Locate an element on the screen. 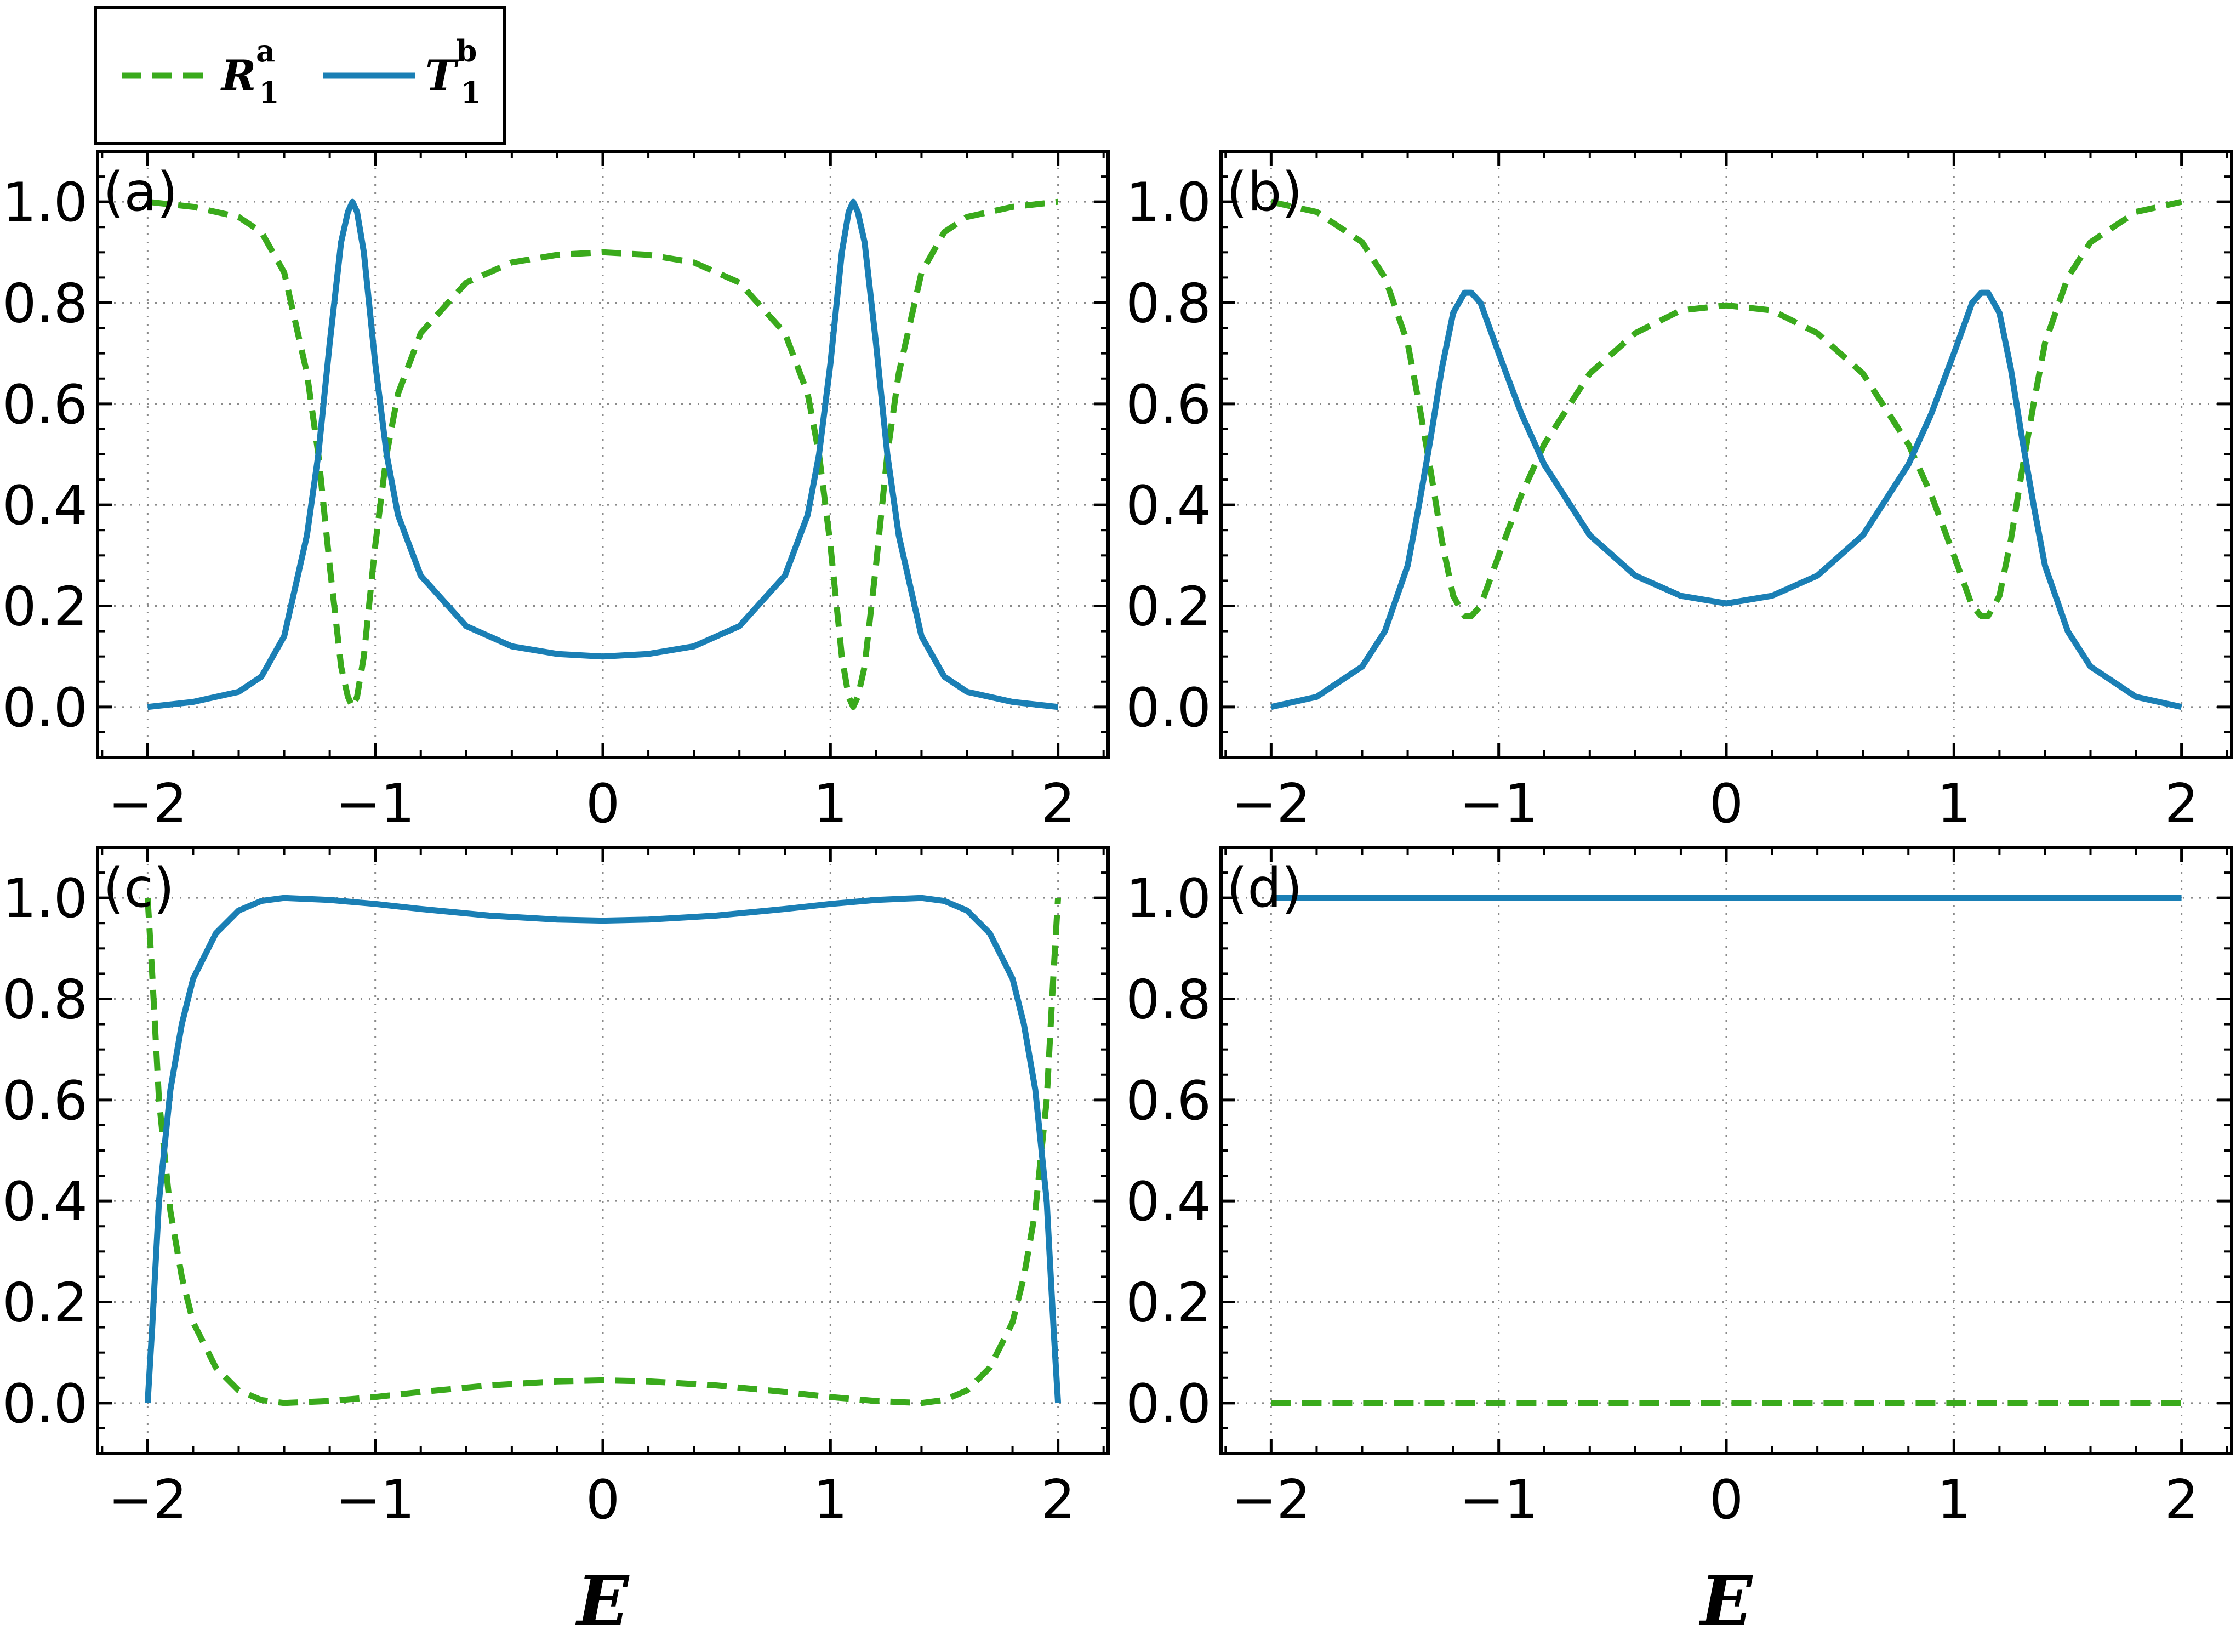 The height and width of the screenshot is (1652, 2236). panel-a-ytick-label-4: 0.8 is located at coordinates (45, 304).